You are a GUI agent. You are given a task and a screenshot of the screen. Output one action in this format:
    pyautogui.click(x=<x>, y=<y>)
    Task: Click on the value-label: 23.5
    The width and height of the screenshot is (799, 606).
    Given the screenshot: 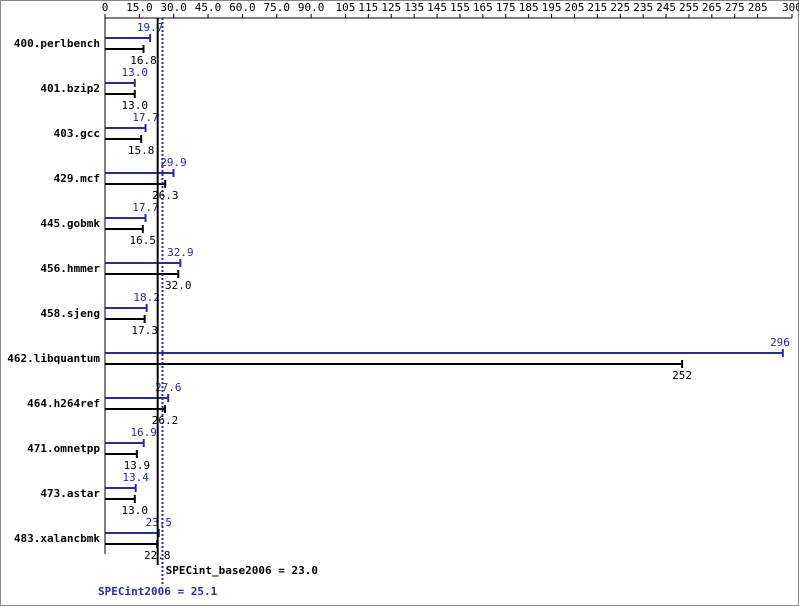 What is the action you would take?
    pyautogui.click(x=159, y=522)
    